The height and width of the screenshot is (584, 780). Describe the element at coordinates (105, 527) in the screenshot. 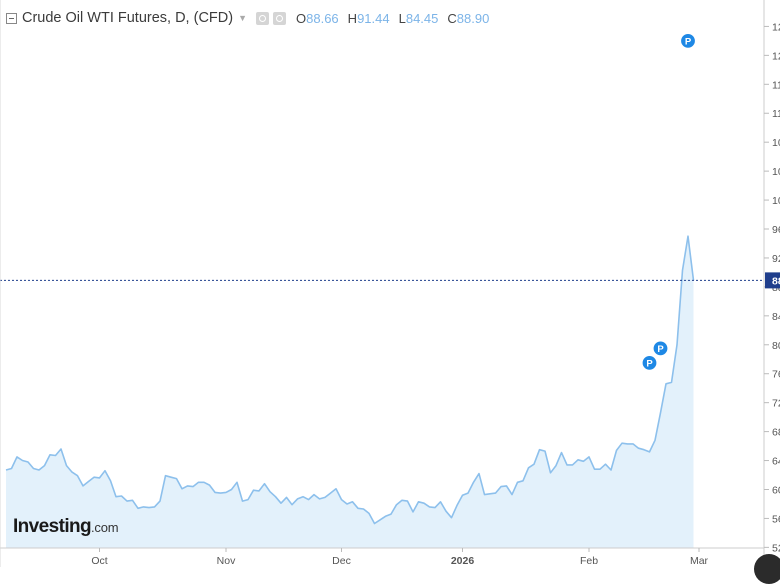

I see `logo-suffix: .com` at that location.